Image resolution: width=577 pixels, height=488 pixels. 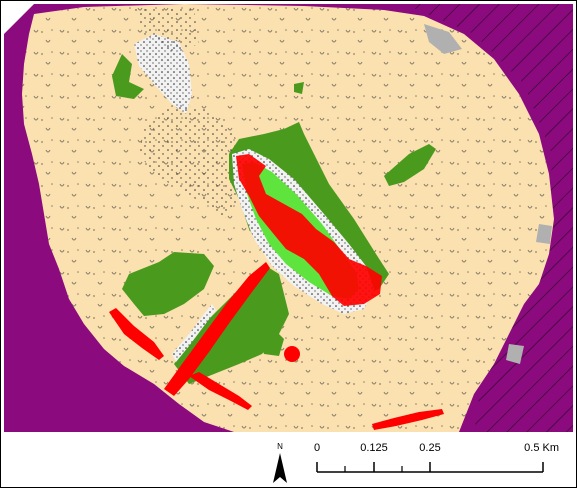 What do you see at coordinates (436, 457) in the screenshot?
I see `scale-bar: 0 0.125 0.25 0.5 Km` at bounding box center [436, 457].